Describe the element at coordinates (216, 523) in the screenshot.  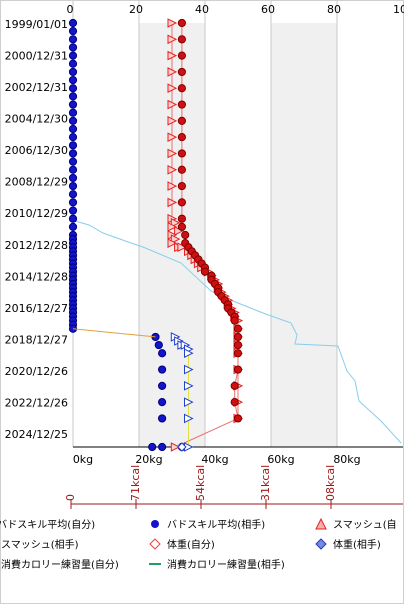
I see `legend-label: バドスキル平均(相手)` at that location.